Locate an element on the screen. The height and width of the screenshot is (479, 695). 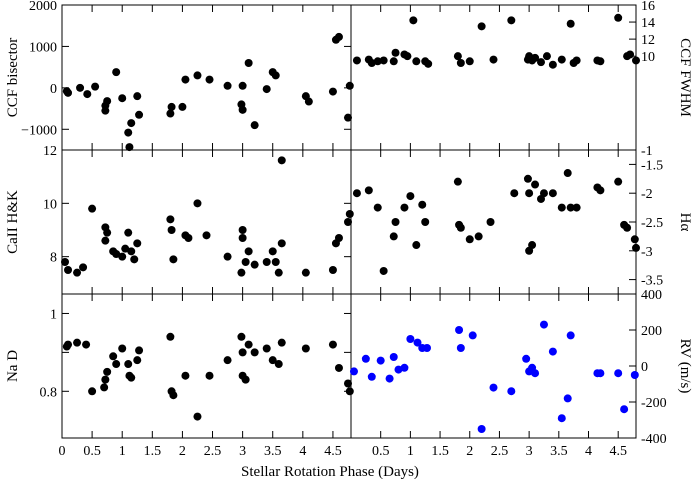
y-tick-label: 400 is located at coordinates (651, 295).